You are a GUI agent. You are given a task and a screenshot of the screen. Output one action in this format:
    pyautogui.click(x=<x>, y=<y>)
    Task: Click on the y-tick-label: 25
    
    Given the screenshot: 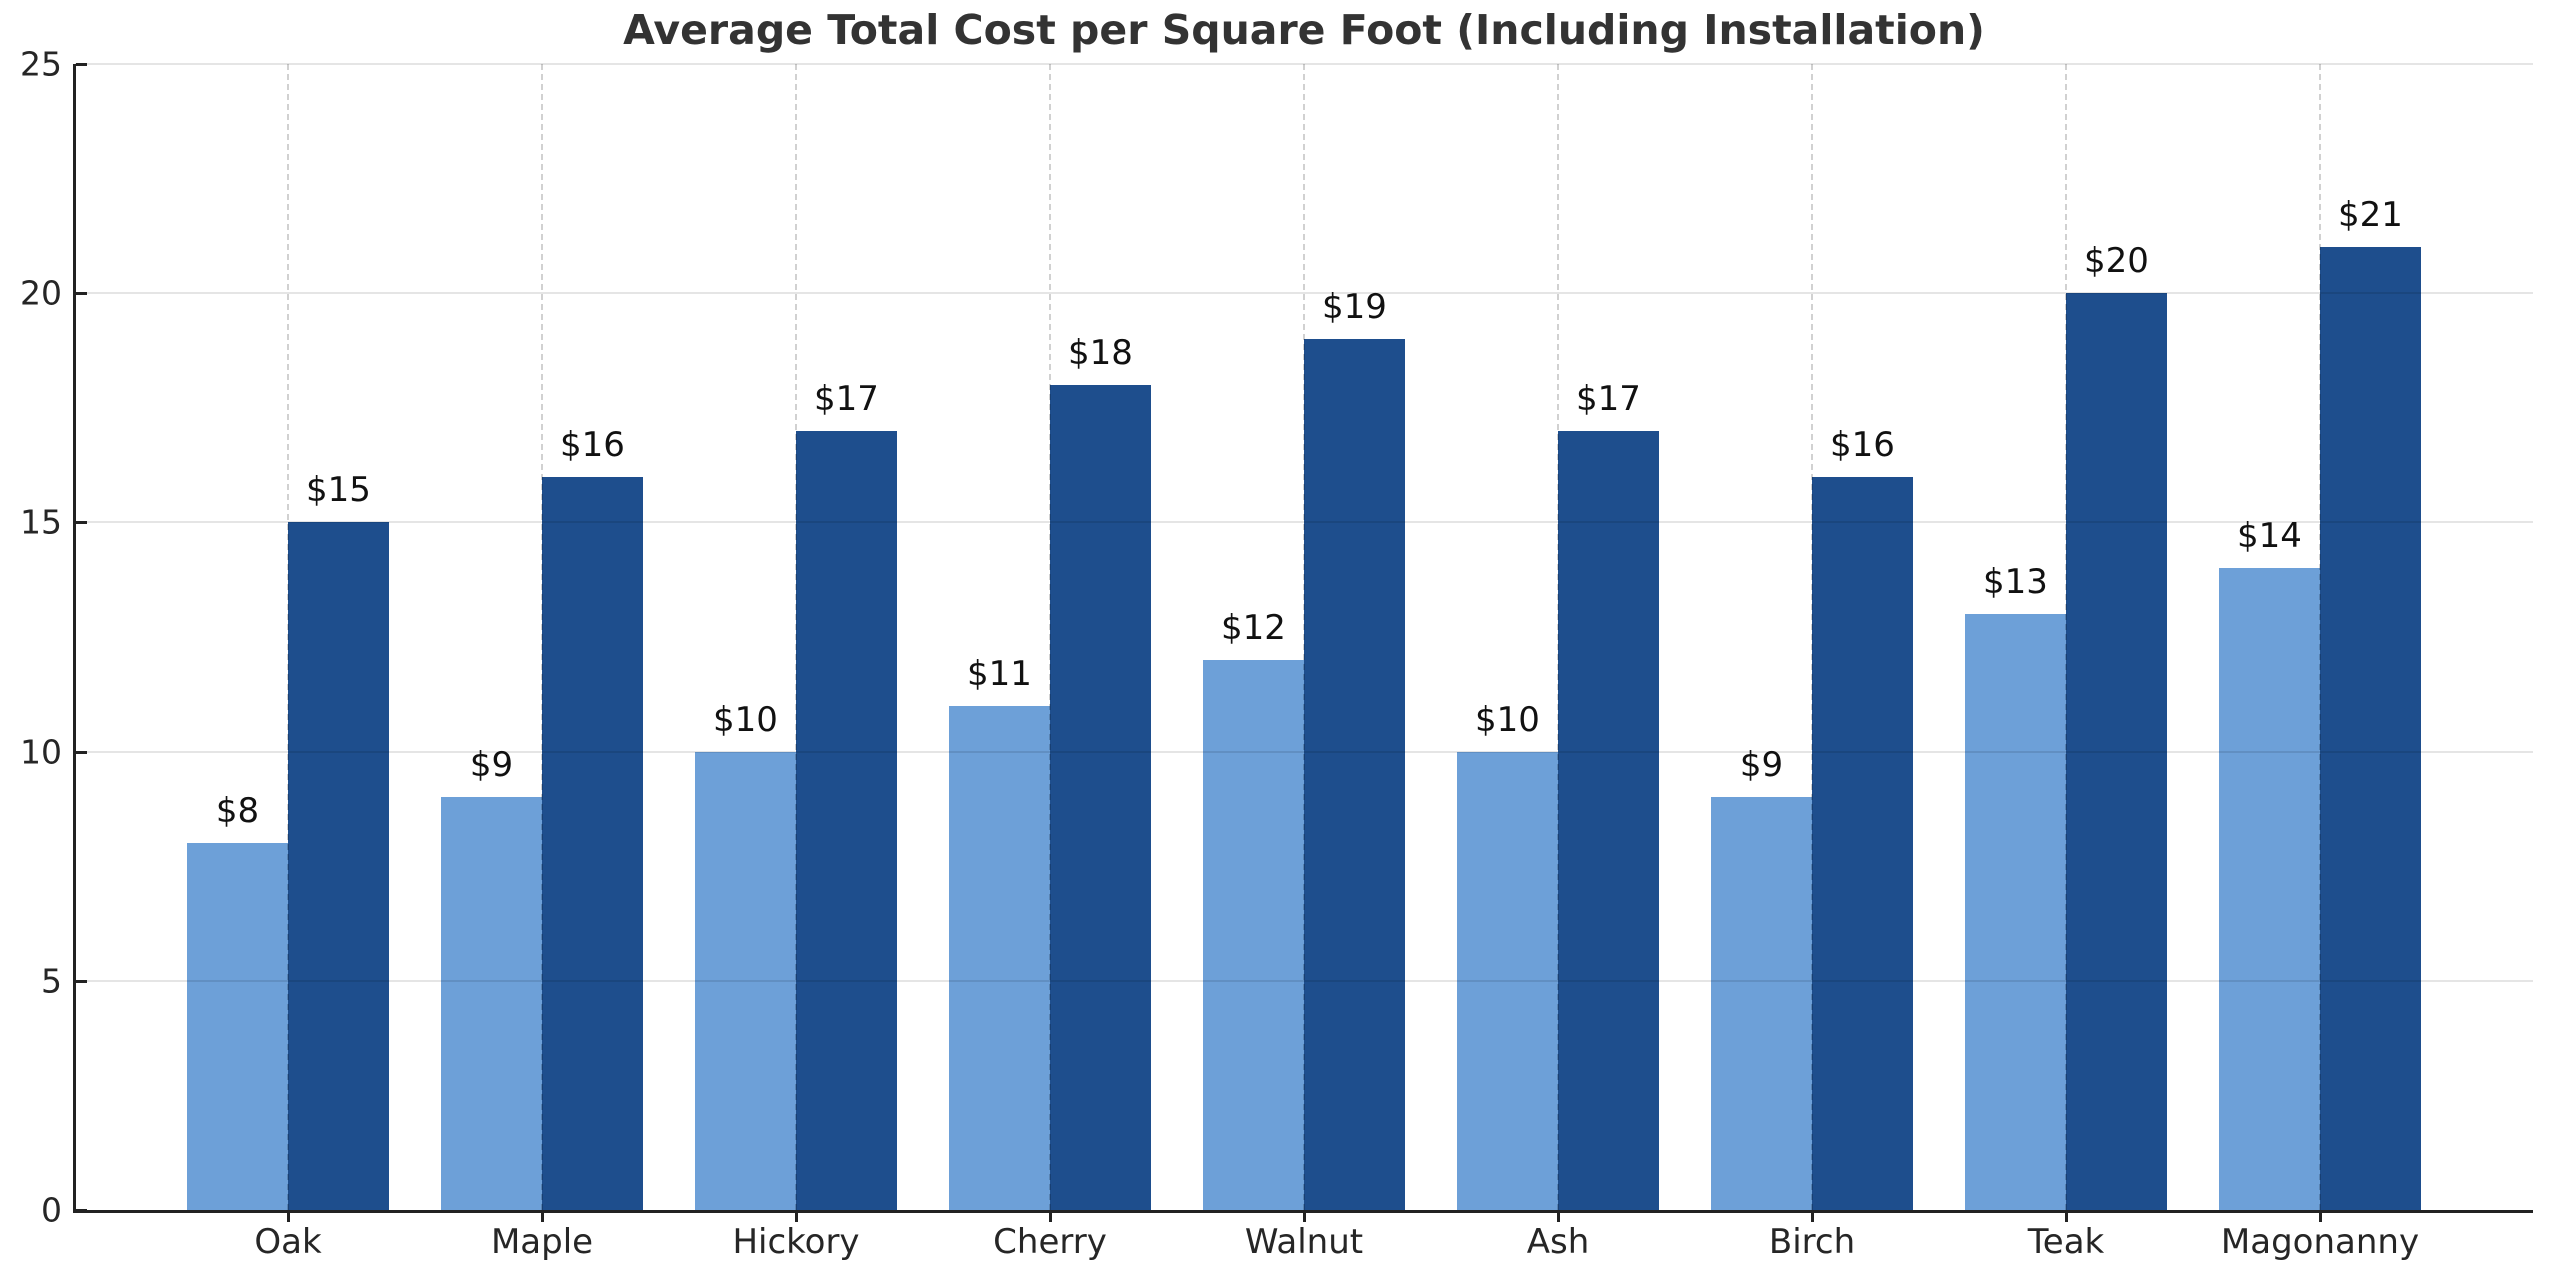 What is the action you would take?
    pyautogui.click(x=41, y=64)
    